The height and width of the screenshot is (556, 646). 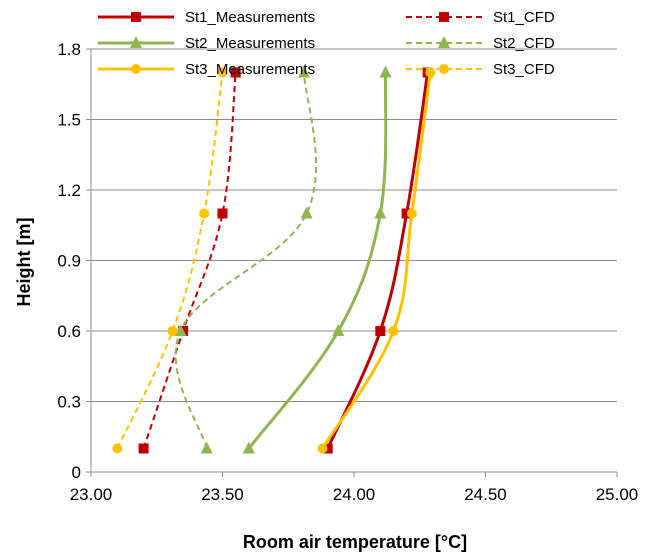 I want to click on legend-label: St1_Measurements, so click(x=250, y=17).